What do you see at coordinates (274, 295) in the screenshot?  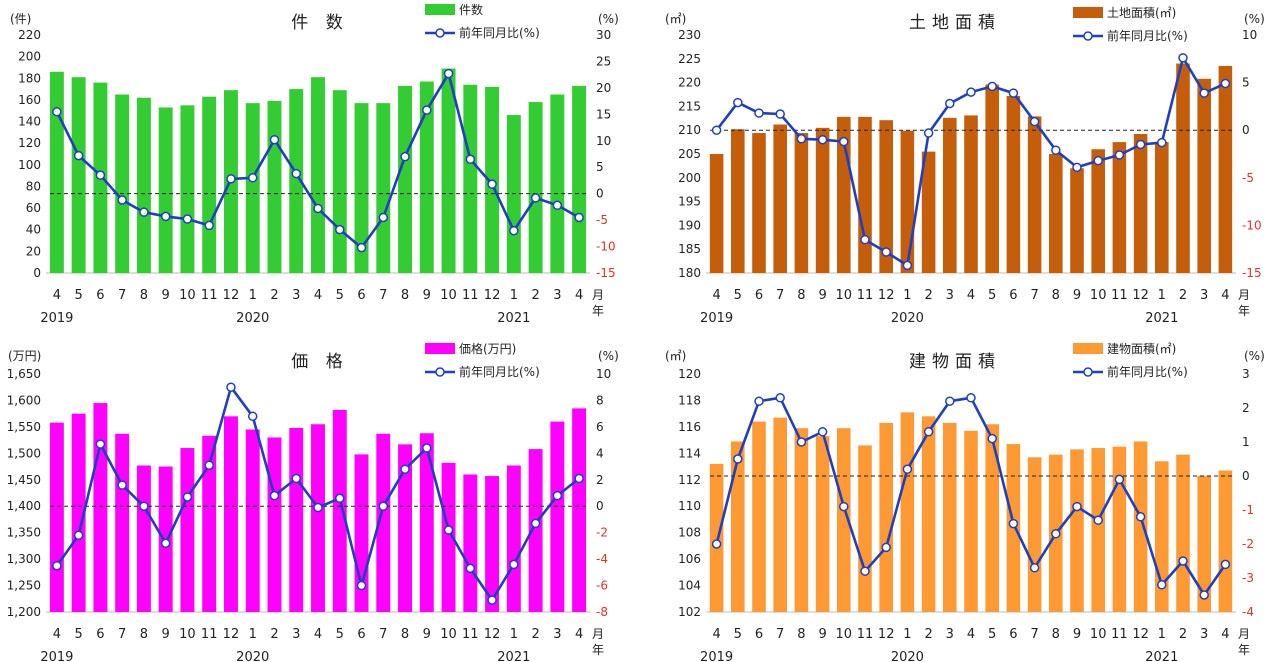 I see `x-tick-label: 2` at bounding box center [274, 295].